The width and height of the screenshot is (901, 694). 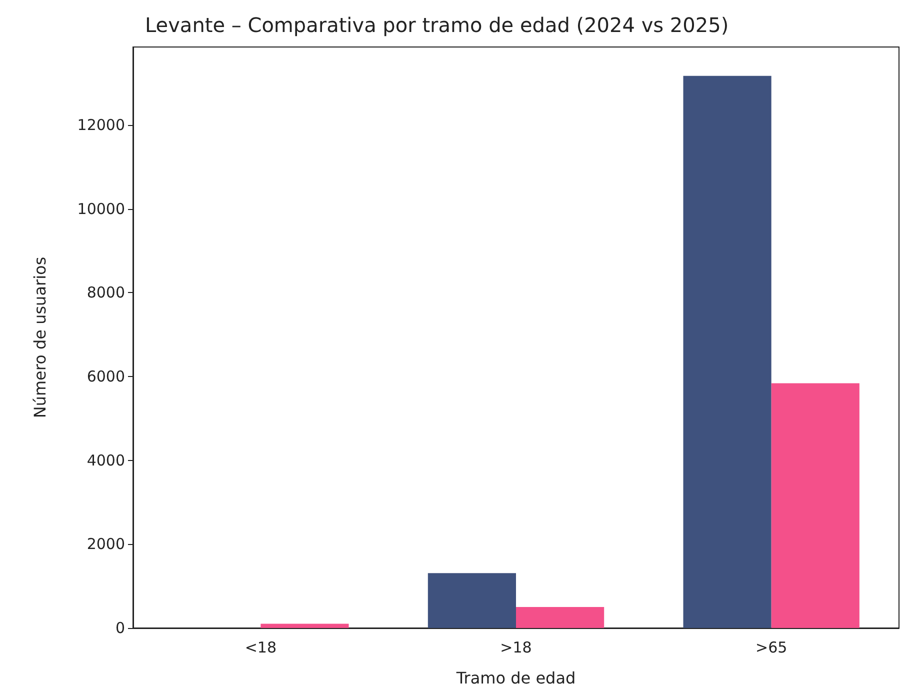 What do you see at coordinates (120, 628) in the screenshot?
I see `y-tick-label: 0` at bounding box center [120, 628].